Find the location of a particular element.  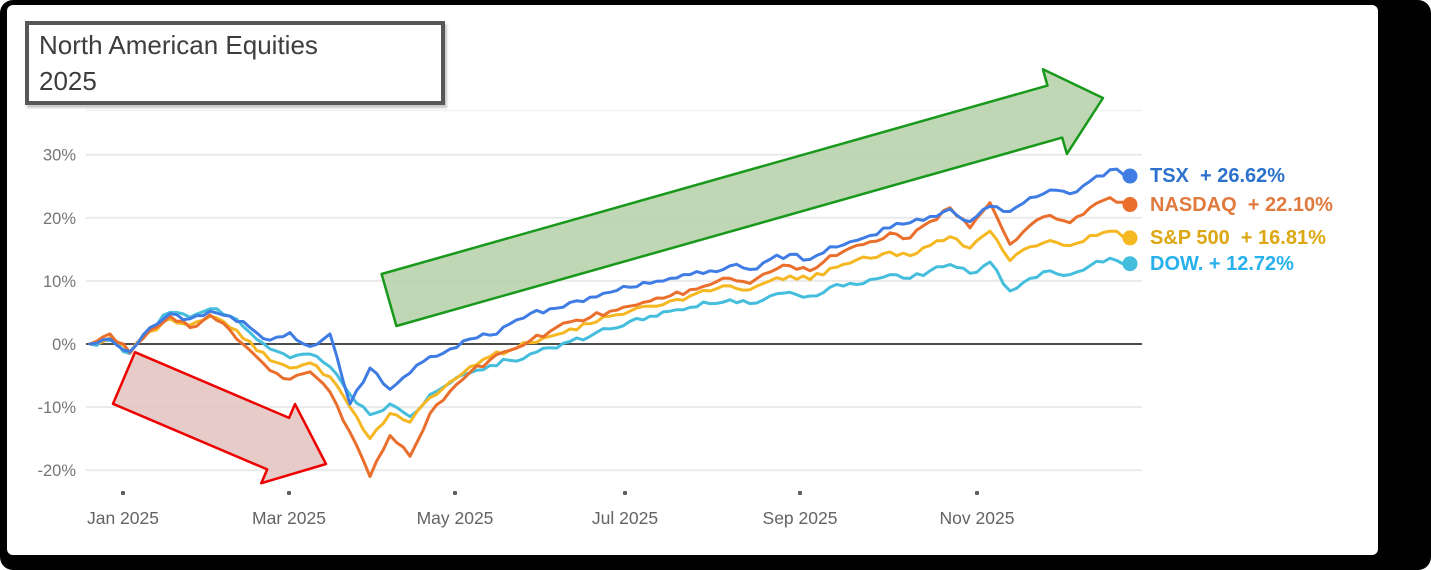

svg-text: Sep 2025 is located at coordinates (800, 518).